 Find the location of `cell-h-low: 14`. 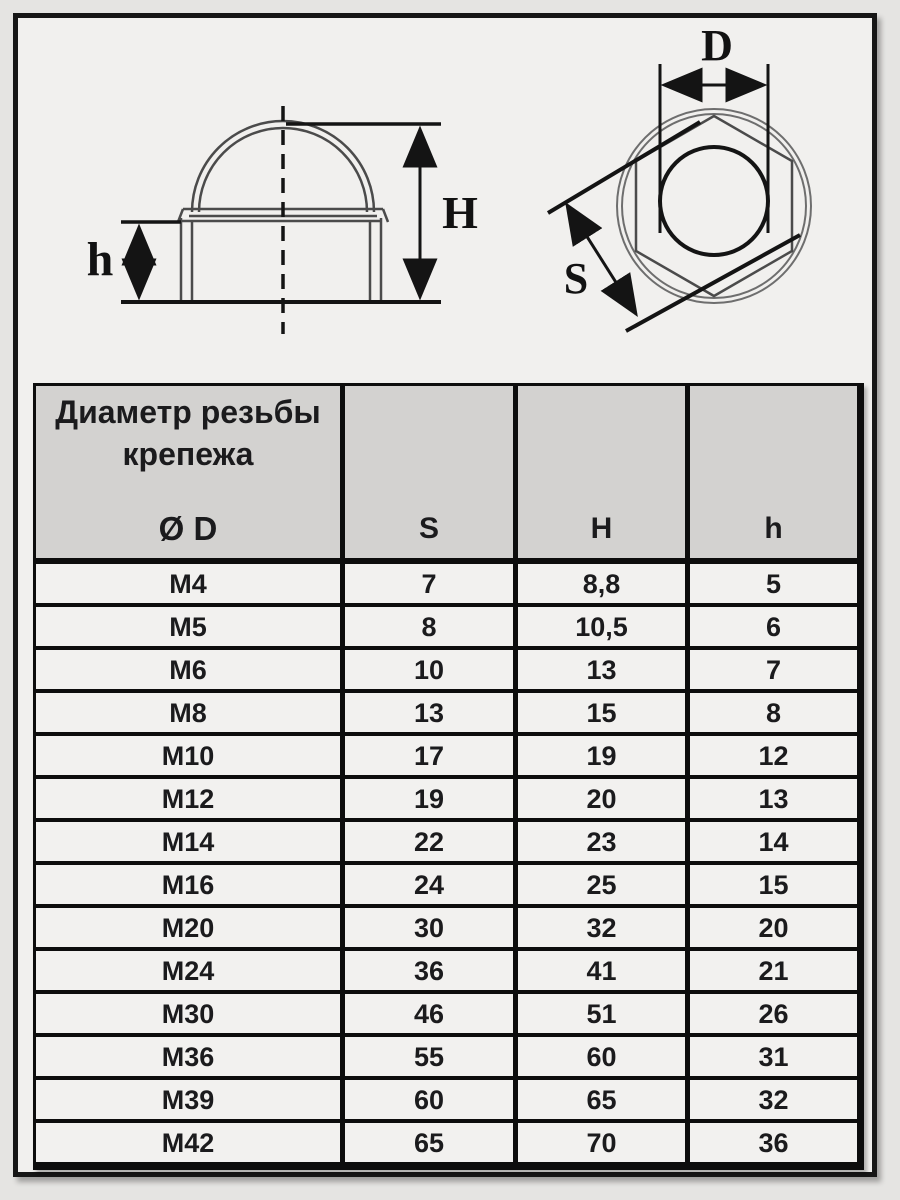

cell-h-low: 14 is located at coordinates (773, 841).